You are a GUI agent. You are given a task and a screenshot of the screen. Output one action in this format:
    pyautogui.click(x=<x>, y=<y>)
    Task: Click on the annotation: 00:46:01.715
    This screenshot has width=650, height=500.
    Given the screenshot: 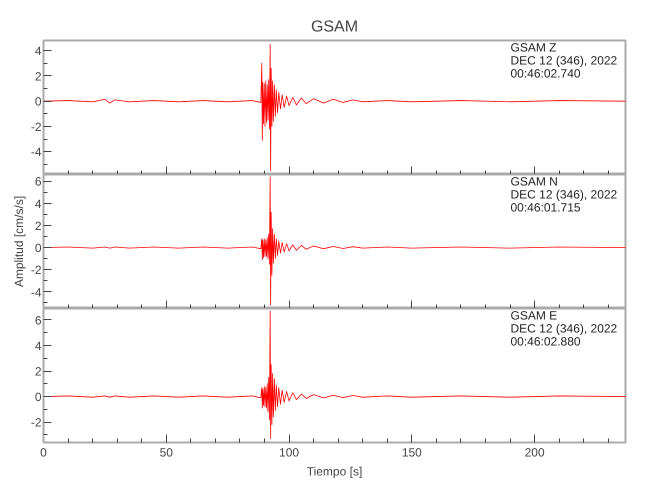 What is the action you would take?
    pyautogui.click(x=545, y=207)
    